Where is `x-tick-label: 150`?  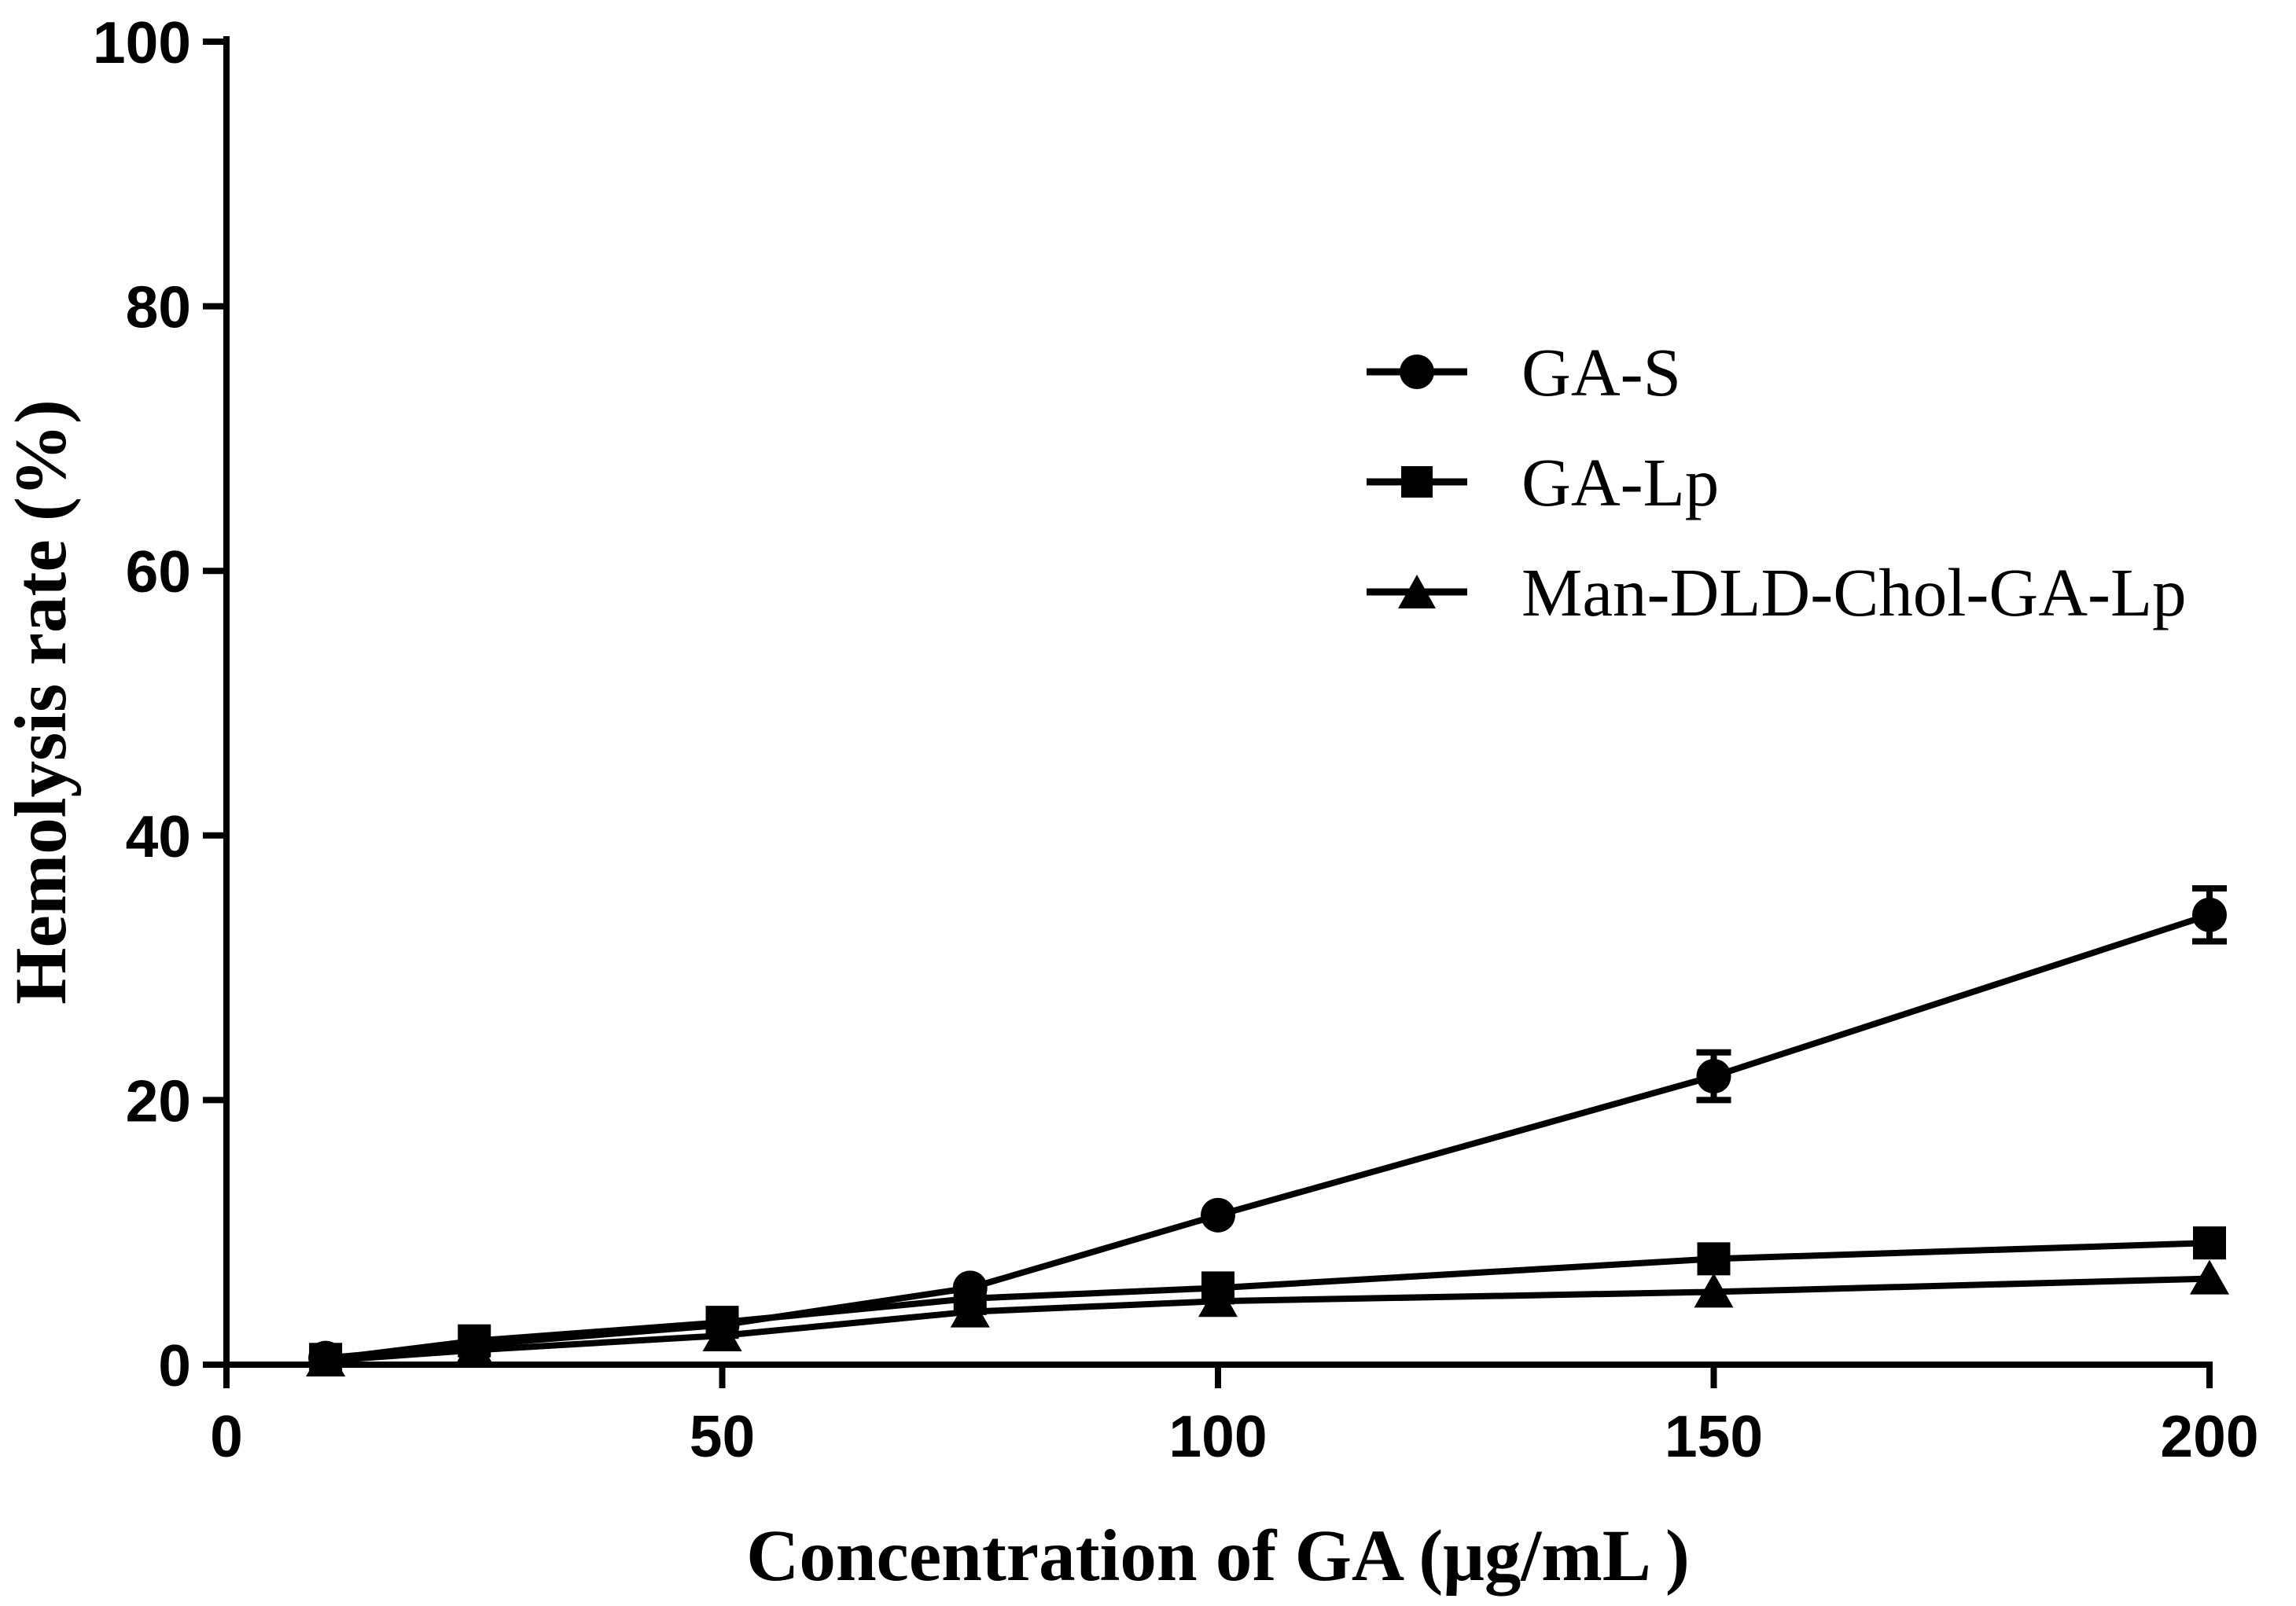 x-tick-label: 150 is located at coordinates (1714, 1436).